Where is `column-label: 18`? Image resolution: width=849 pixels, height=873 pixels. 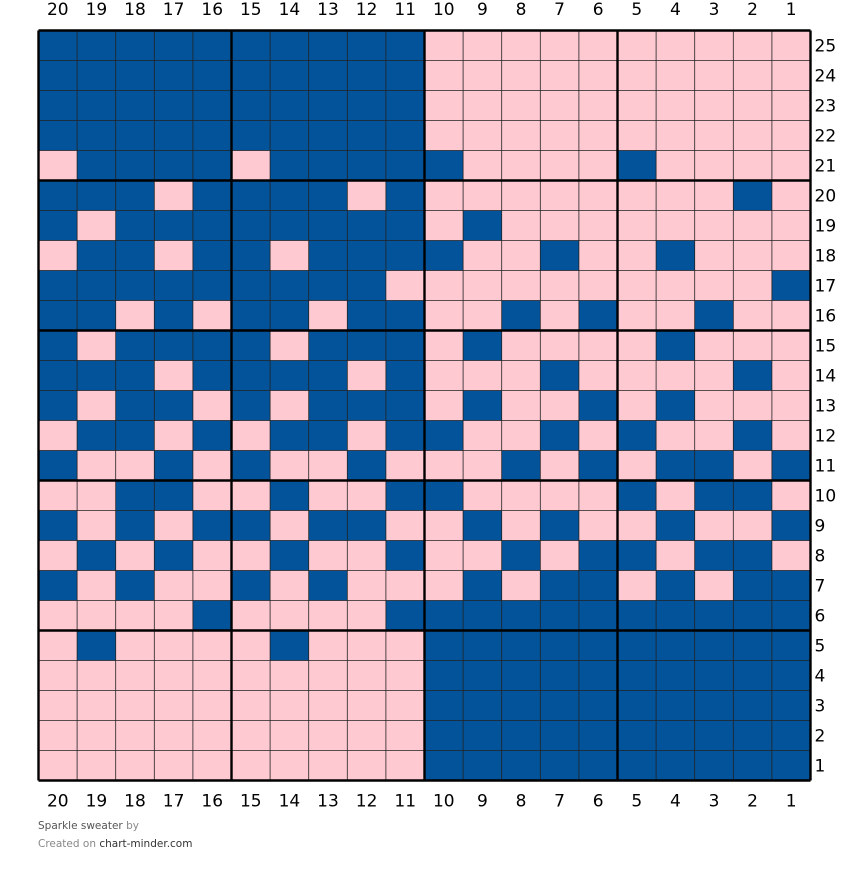 column-label: 18 is located at coordinates (135, 10).